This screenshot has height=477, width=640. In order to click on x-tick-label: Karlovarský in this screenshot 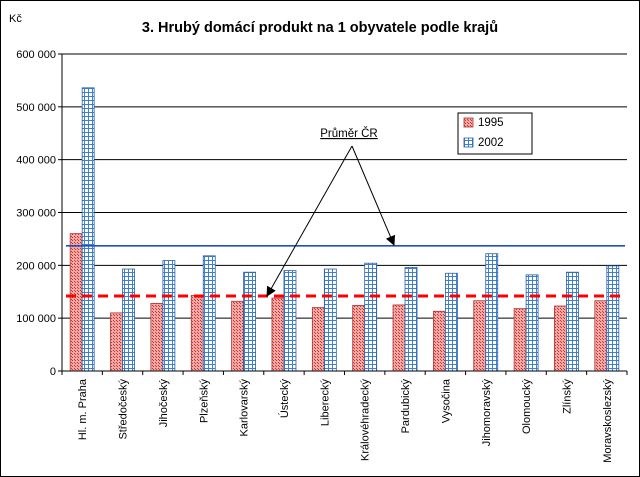, I will do `click(245, 408)`.